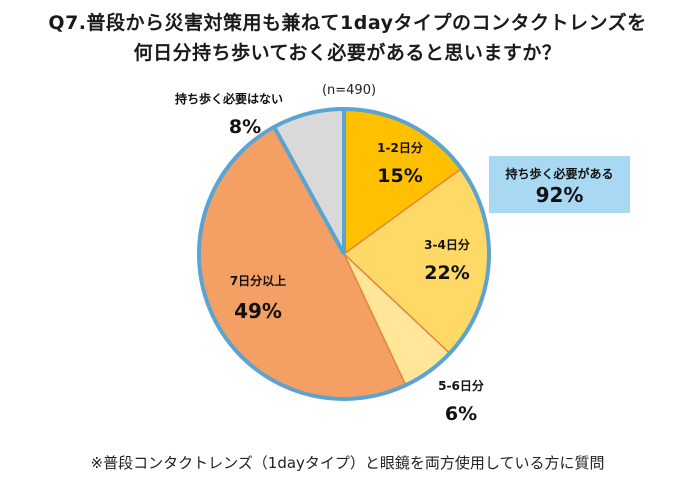  Describe the element at coordinates (258, 280) in the screenshot. I see `slice-label-3: 7日分以上` at that location.